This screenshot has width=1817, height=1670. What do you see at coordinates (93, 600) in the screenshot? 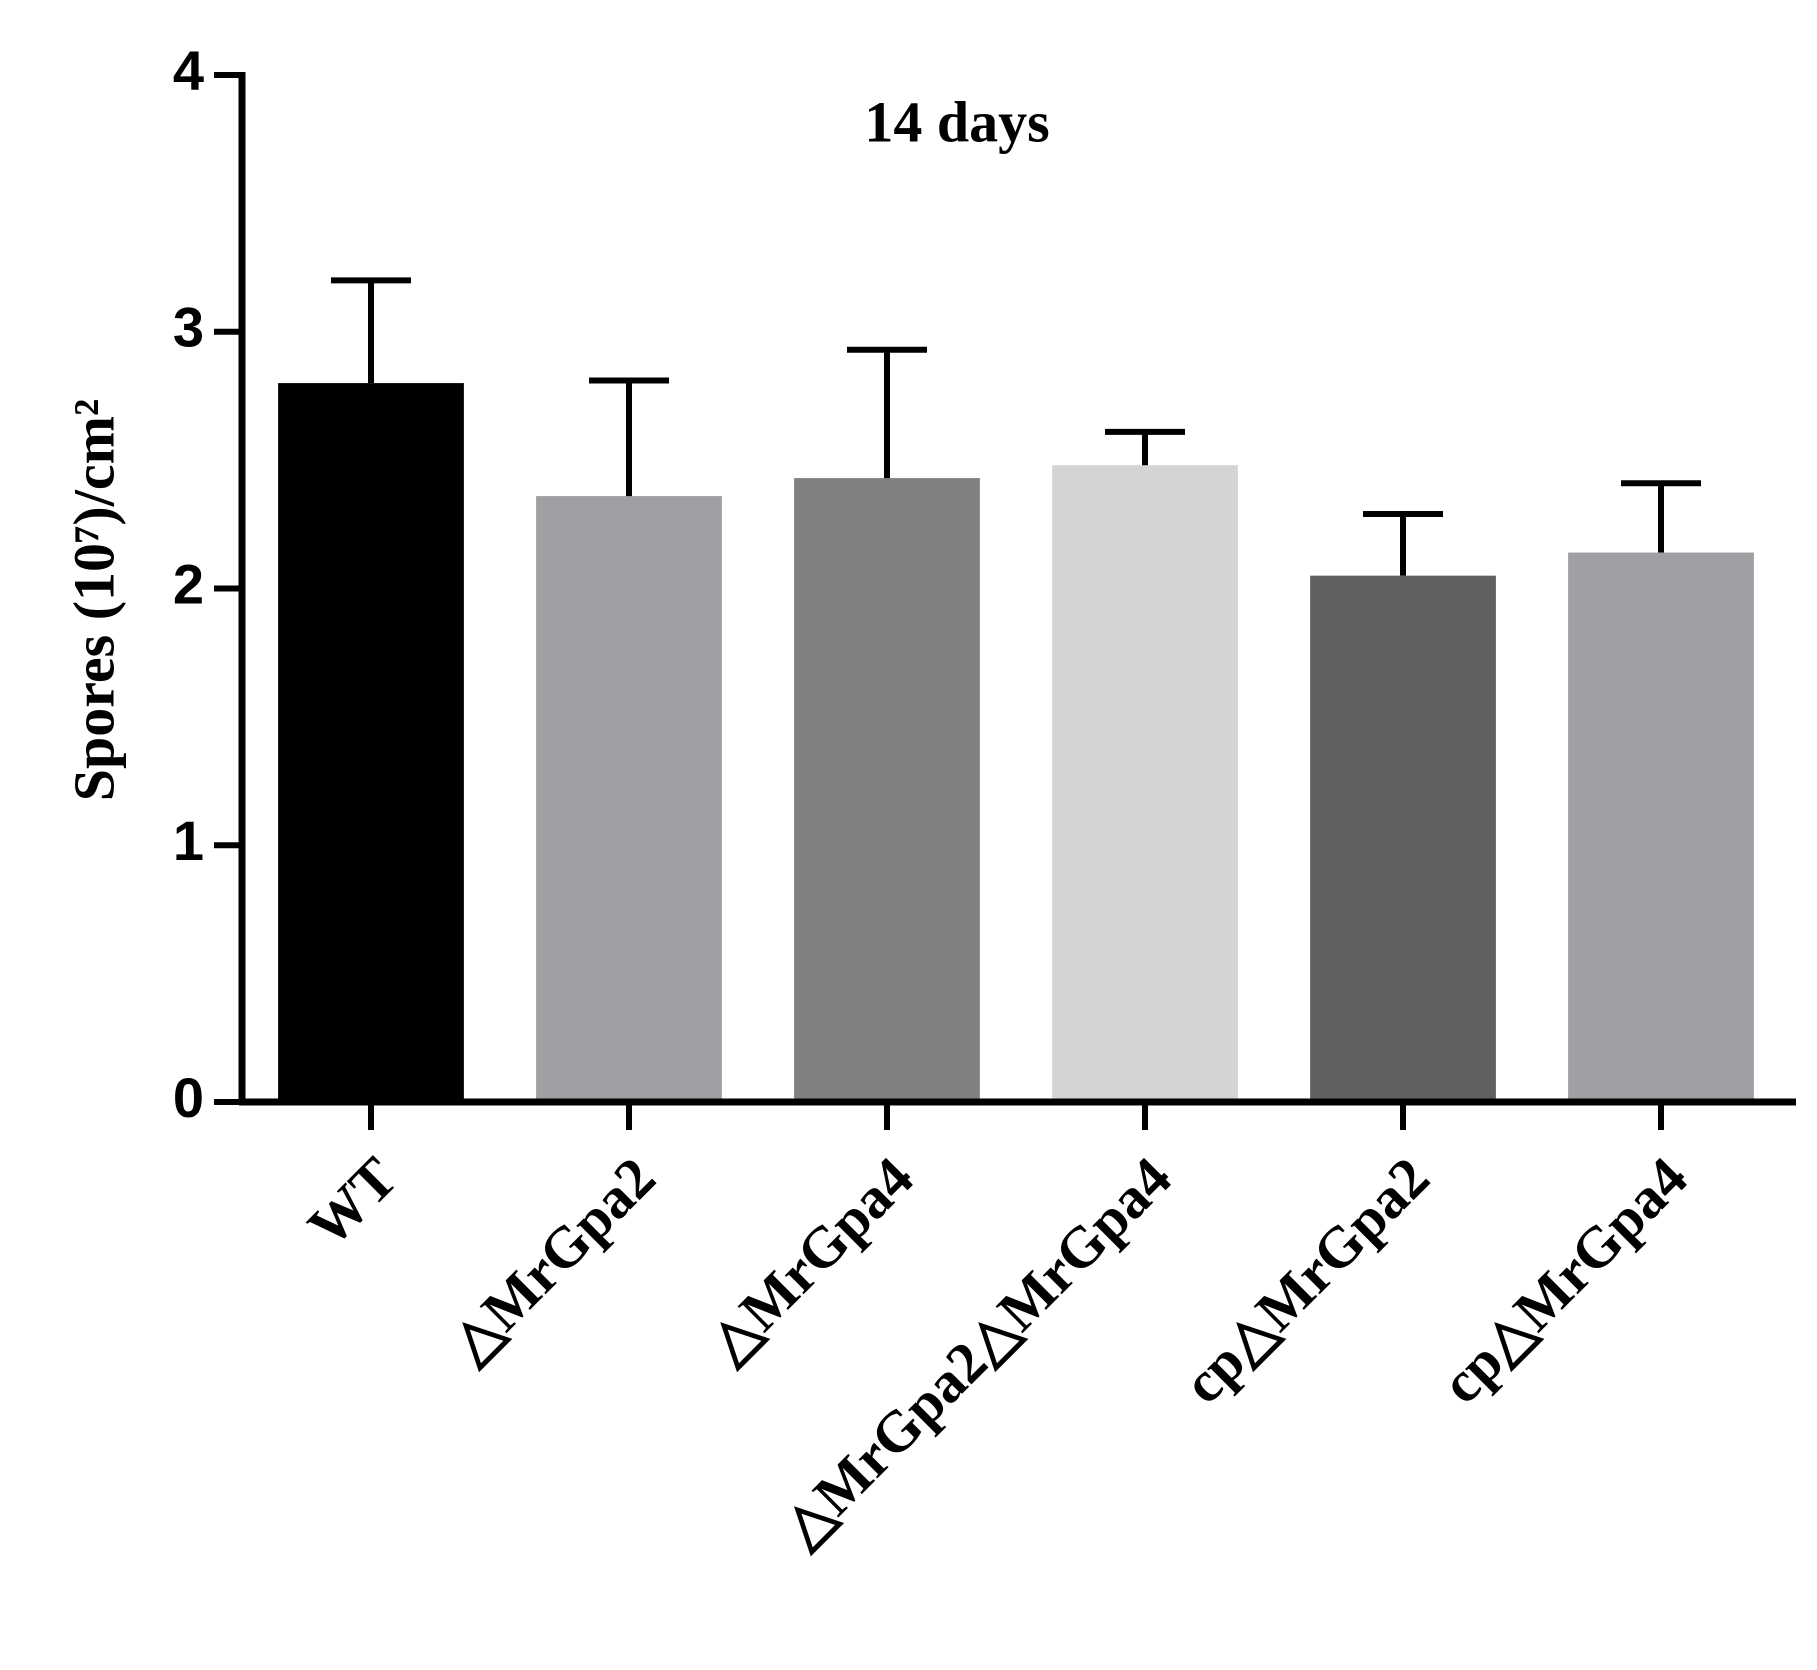
I see `y-axis-label: Spores (10⁷)/cm²` at bounding box center [93, 600].